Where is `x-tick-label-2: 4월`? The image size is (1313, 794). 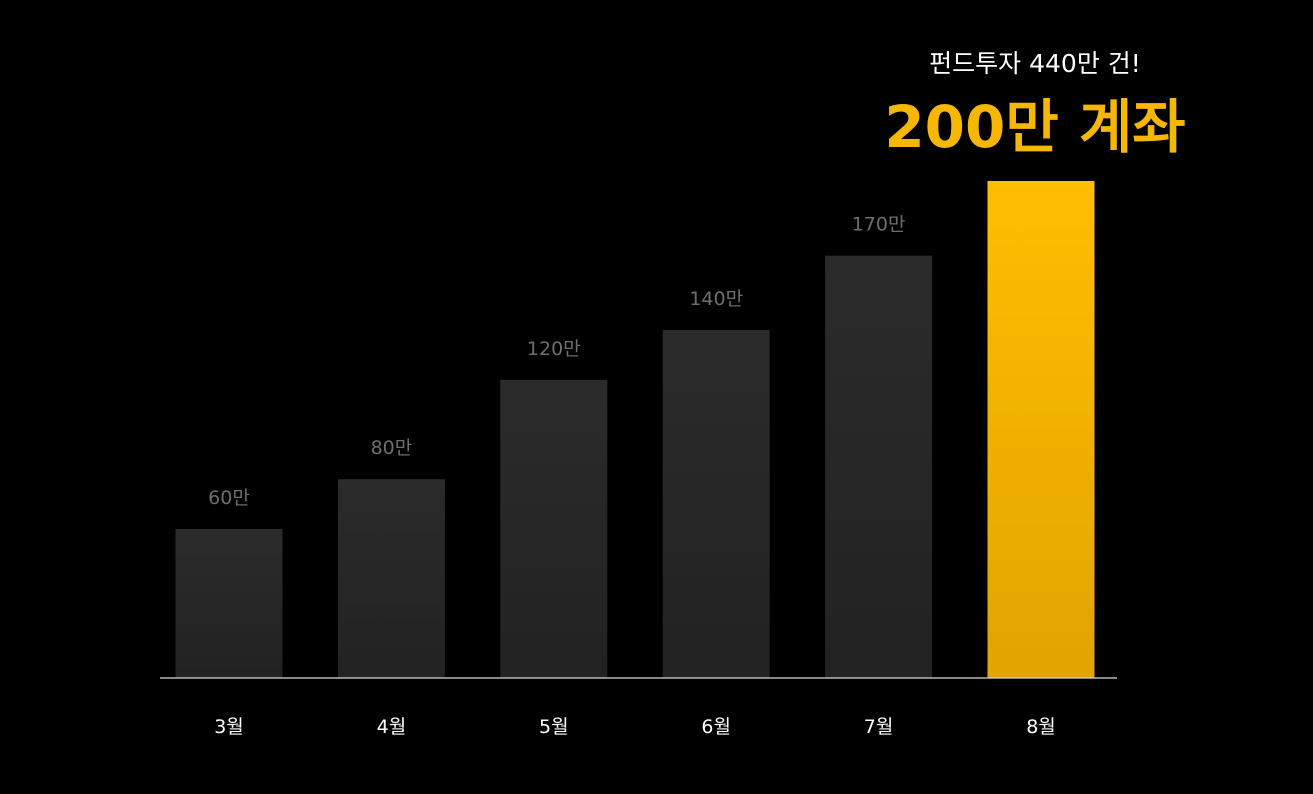 x-tick-label-2: 4월 is located at coordinates (392, 727).